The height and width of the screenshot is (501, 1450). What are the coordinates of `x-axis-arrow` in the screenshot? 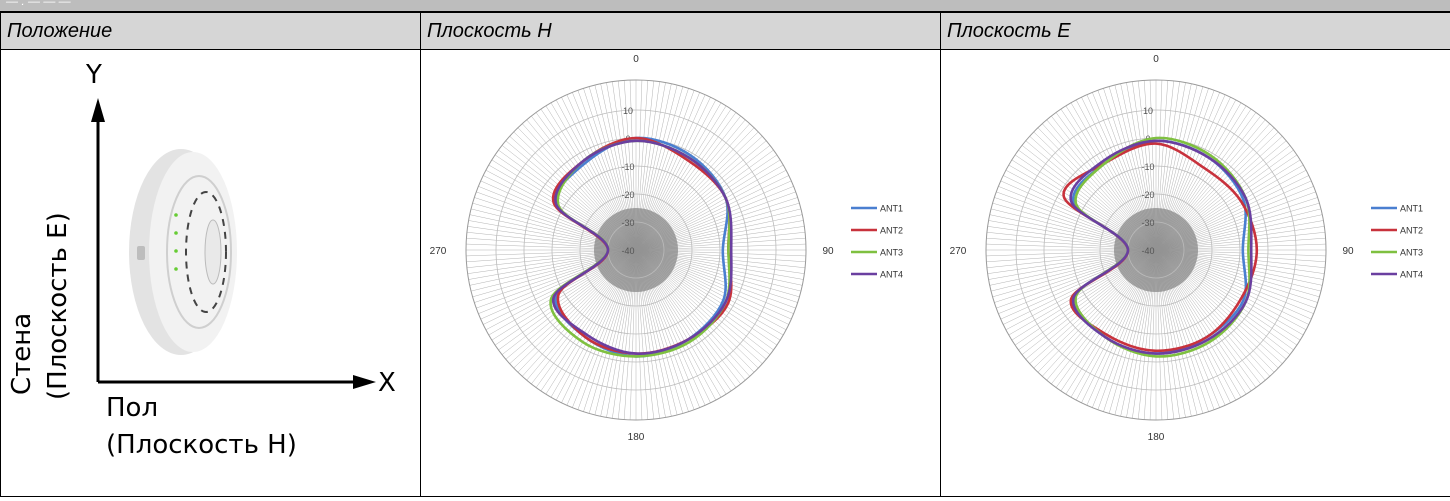 It's located at (364, 382).